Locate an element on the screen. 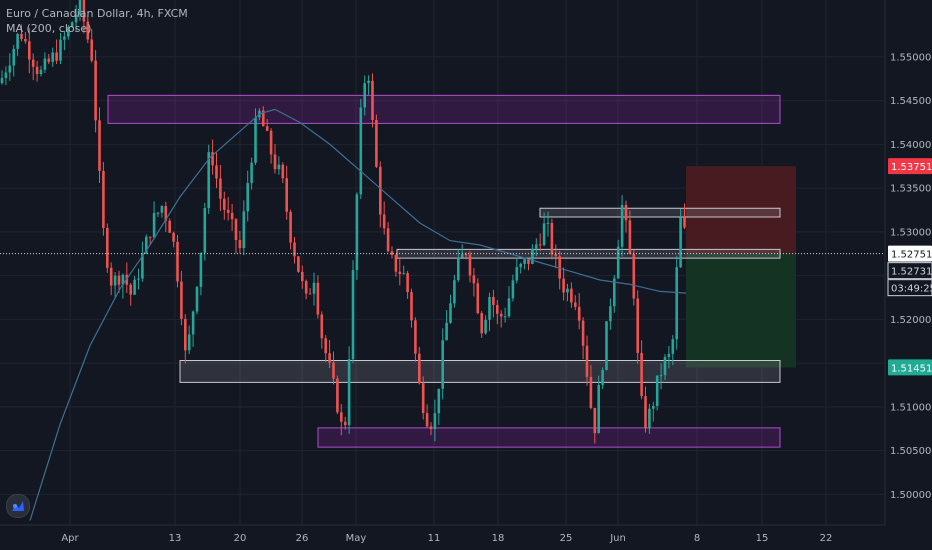 Image resolution: width=932 pixels, height=550 pixels. y-tick-label: 1.51000 is located at coordinates (910, 407).